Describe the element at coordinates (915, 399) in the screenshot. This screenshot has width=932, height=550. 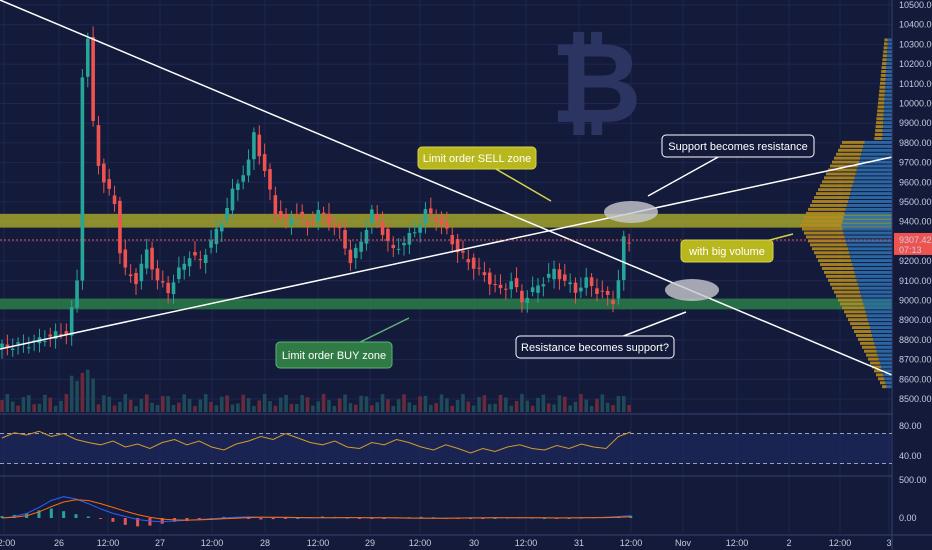
I see `y-tick-label: 8500.00` at that location.